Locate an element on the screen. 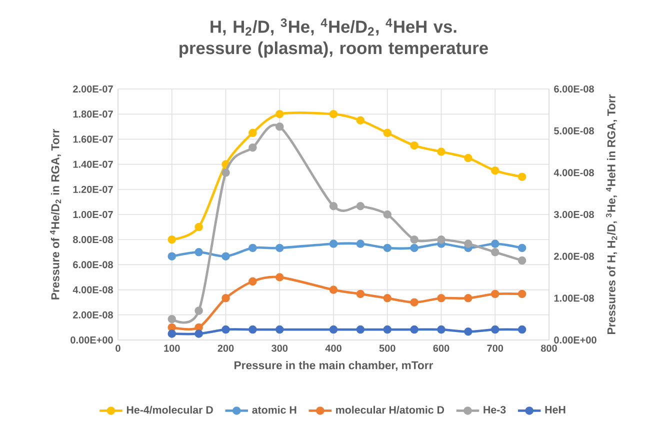 This screenshot has width=656, height=439. x-tick-label: 500 is located at coordinates (387, 348).